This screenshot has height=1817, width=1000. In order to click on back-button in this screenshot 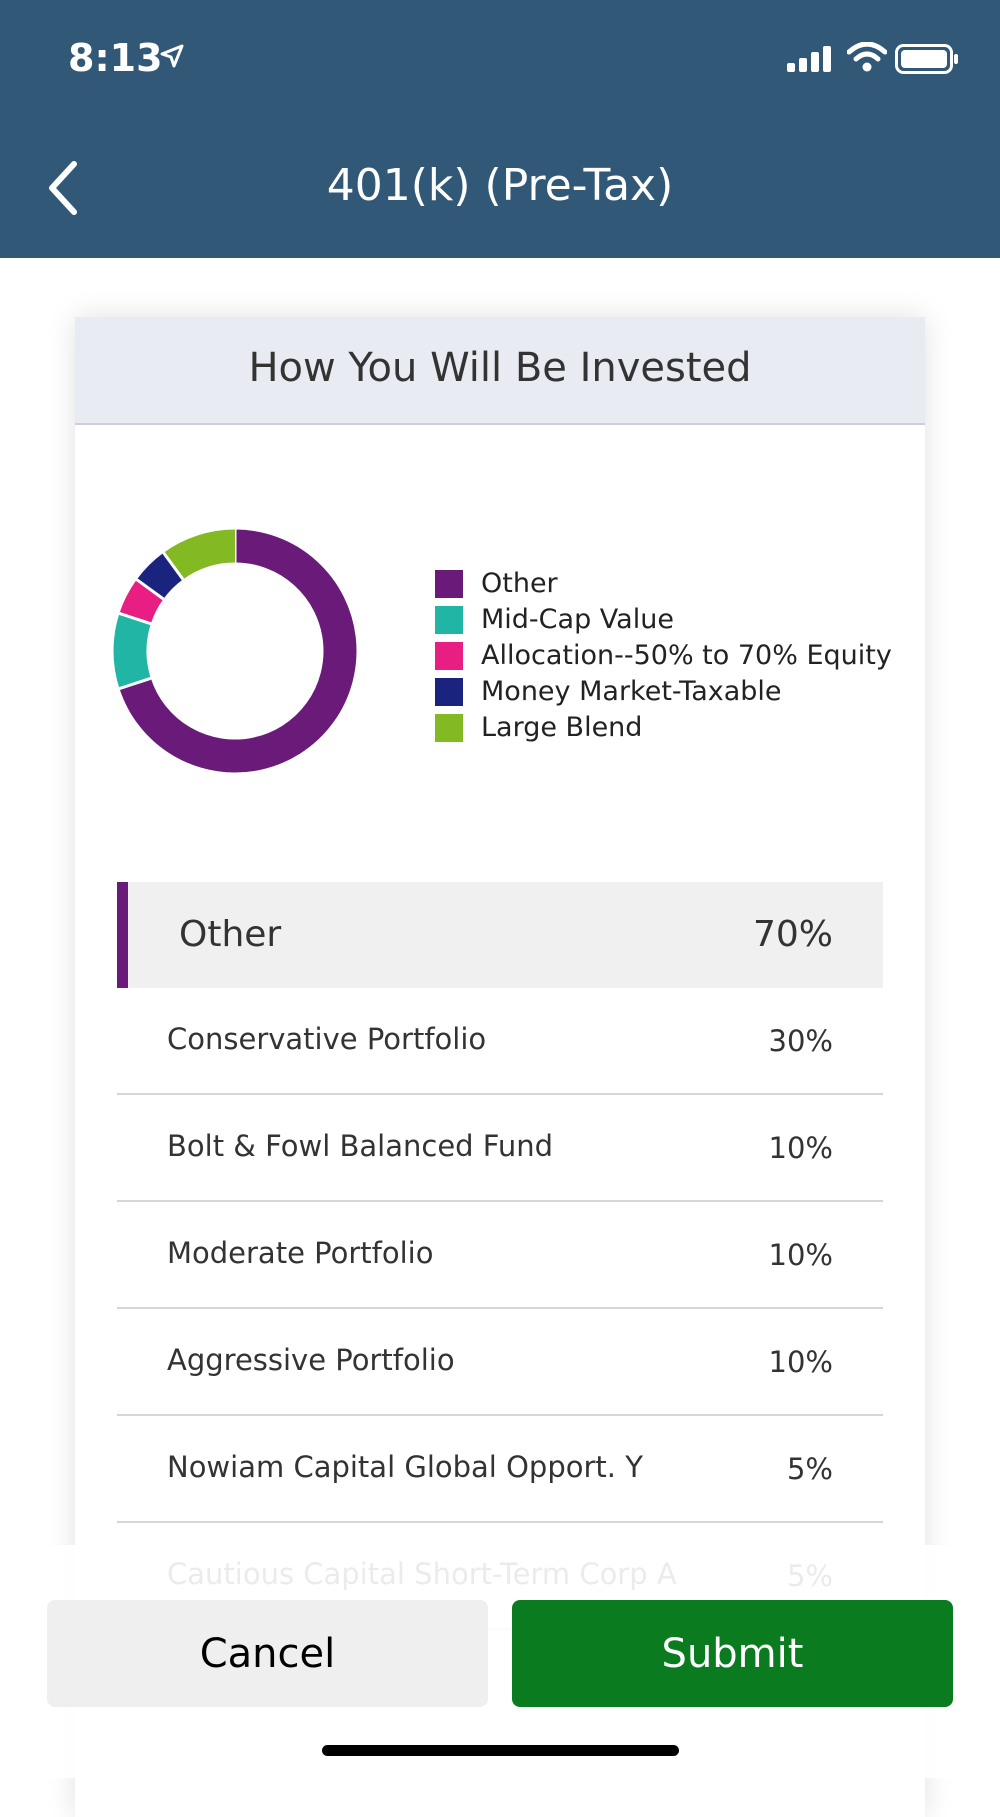, I will do `click(68, 190)`.